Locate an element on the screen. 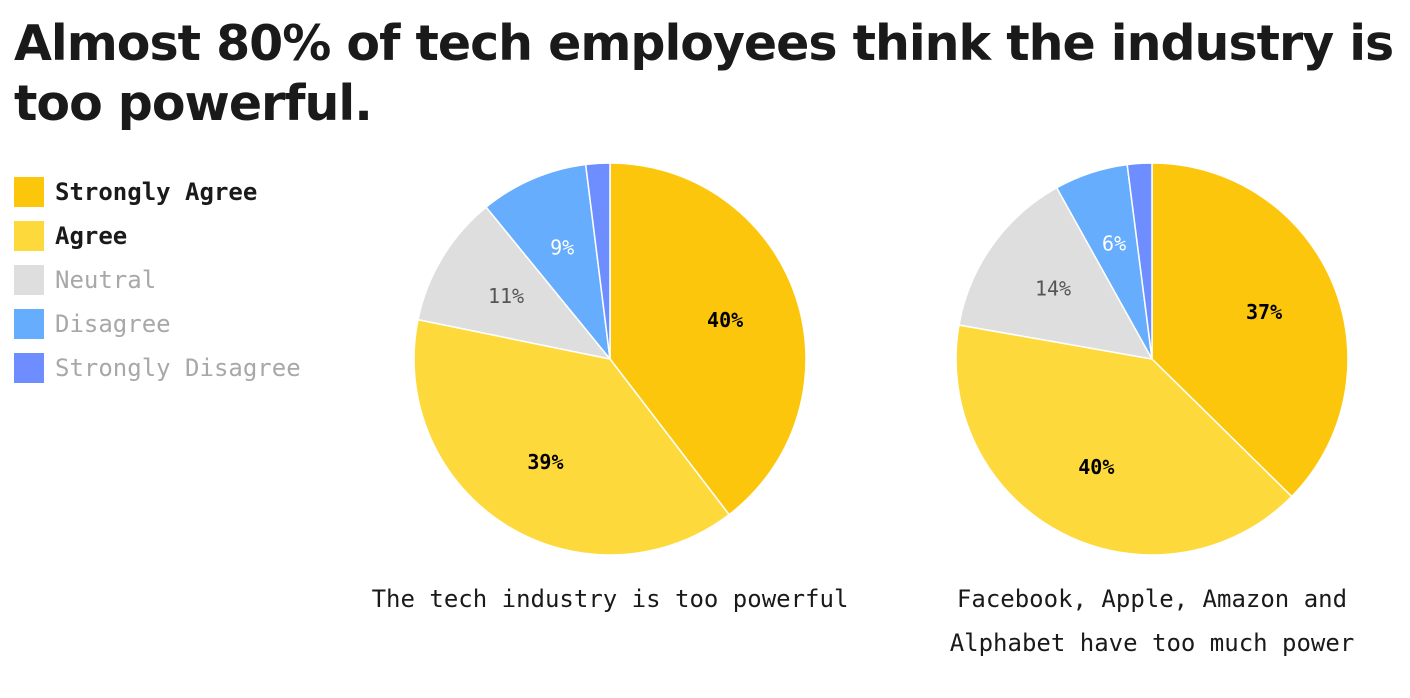 Image resolution: width=1410 pixels, height=698 pixels. legend-item-neutral: Neutral is located at coordinates (157, 280).